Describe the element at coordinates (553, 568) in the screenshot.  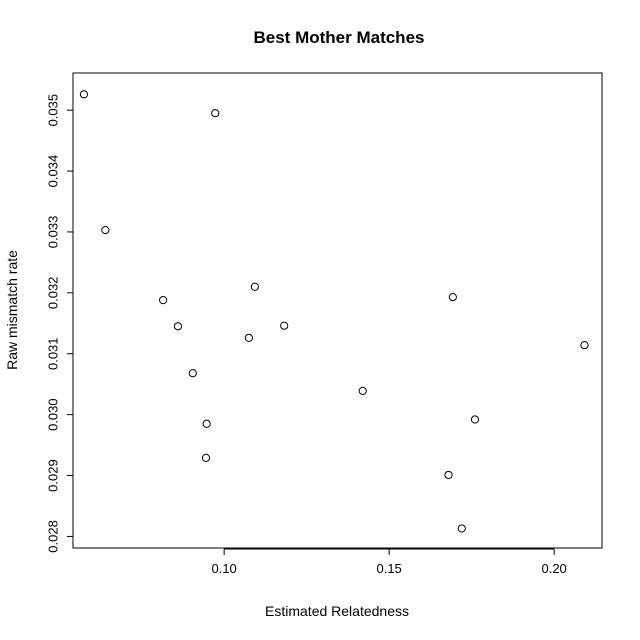
I see `x-tick-label: 0.20` at that location.